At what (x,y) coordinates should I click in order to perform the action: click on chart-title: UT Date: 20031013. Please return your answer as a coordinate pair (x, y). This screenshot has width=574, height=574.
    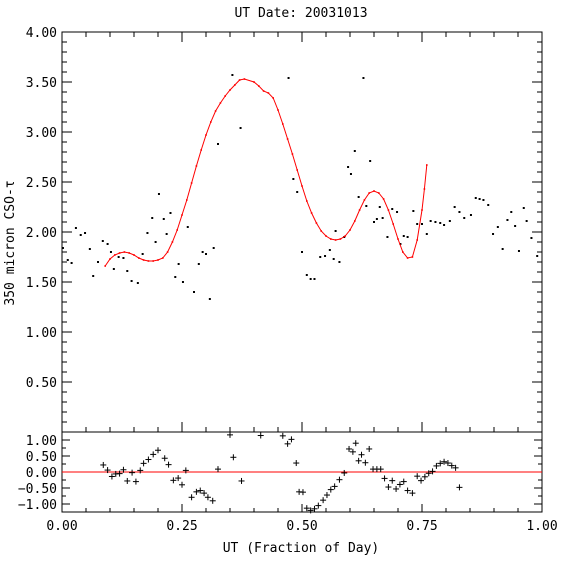
    Looking at the image, I should click on (300, 13).